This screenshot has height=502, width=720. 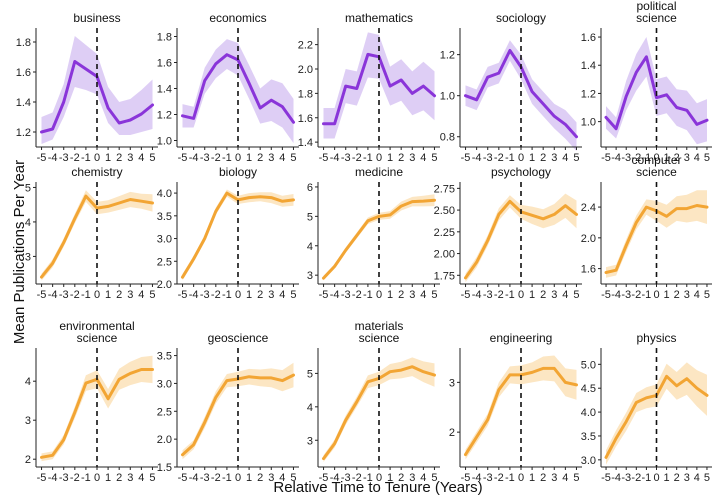 What do you see at coordinates (96, 326) in the screenshot?
I see `panel-title: environmental` at bounding box center [96, 326].